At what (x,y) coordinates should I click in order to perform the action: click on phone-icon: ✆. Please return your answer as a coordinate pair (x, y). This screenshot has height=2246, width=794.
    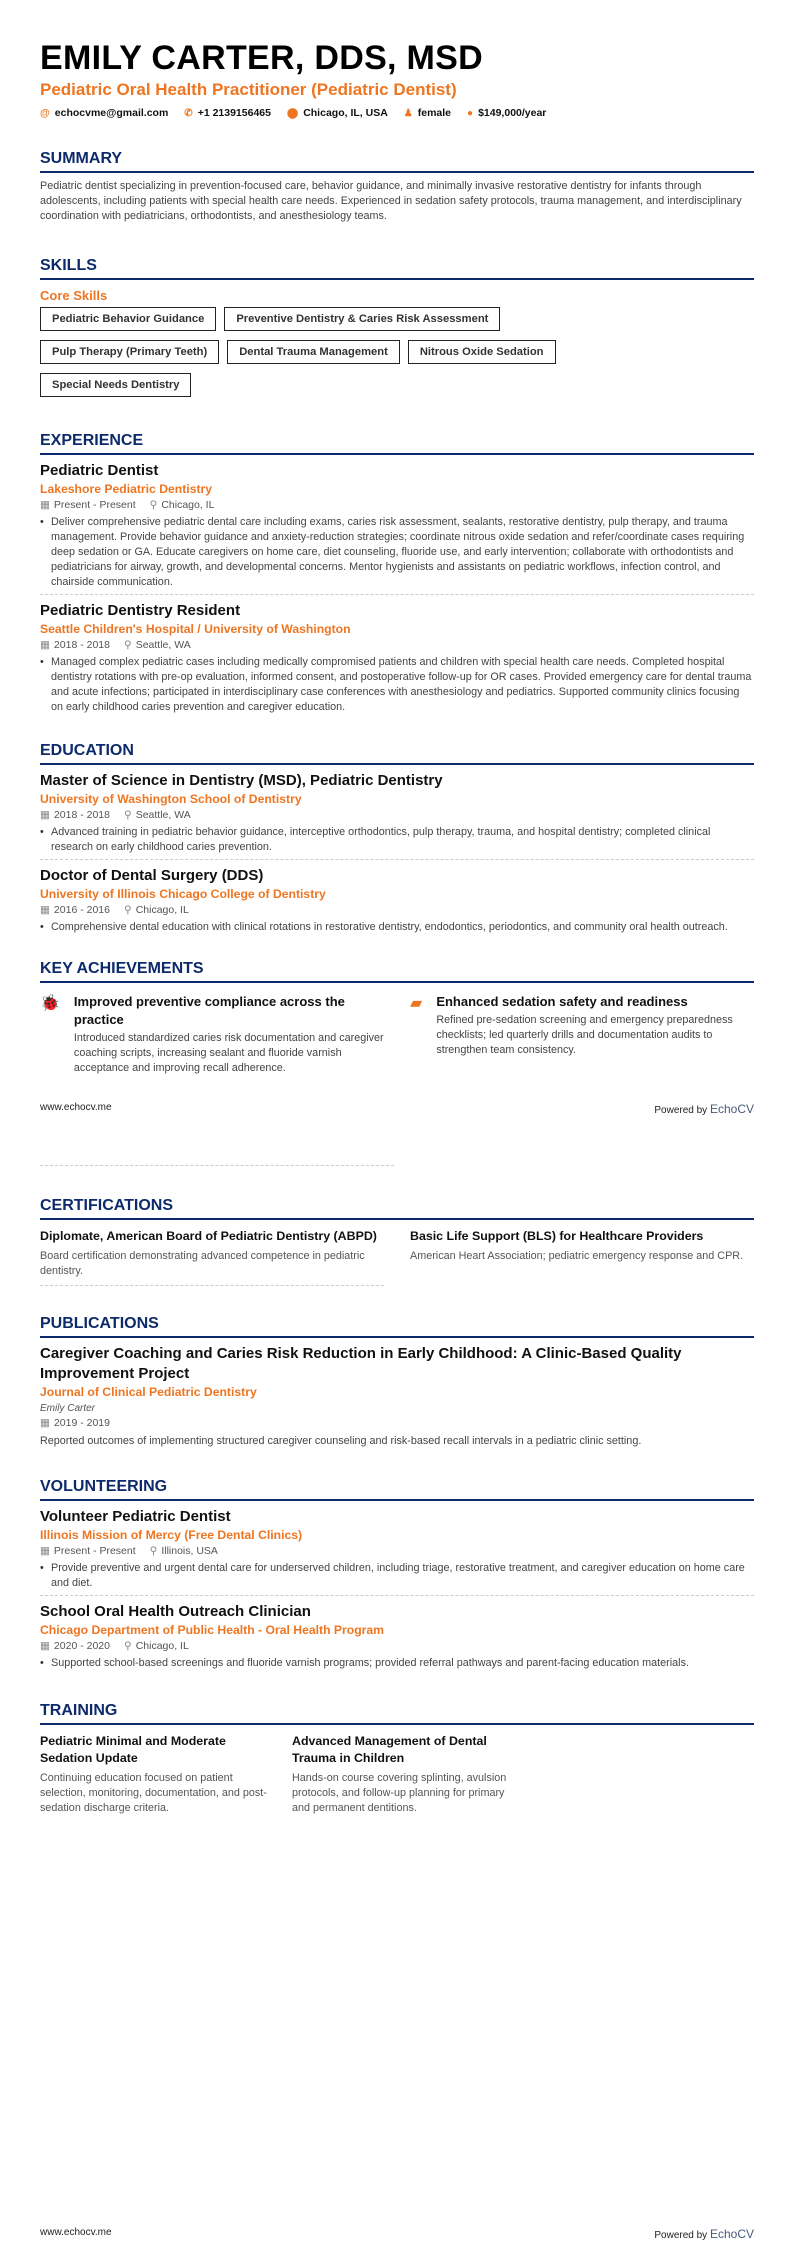
    Looking at the image, I should click on (188, 113).